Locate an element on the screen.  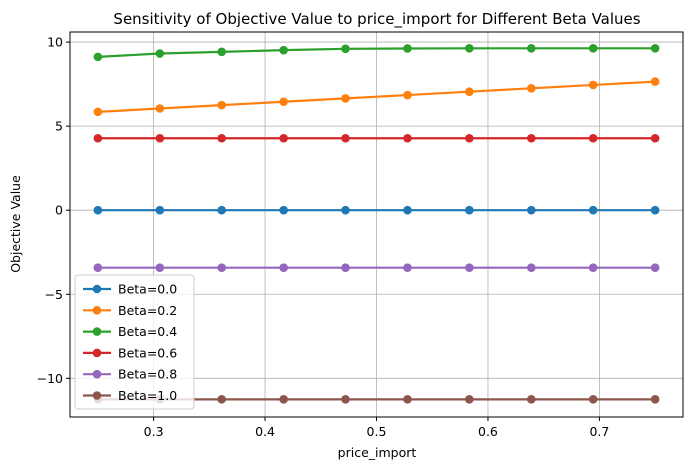
legend-item: Beta=0.8 is located at coordinates (130, 374).